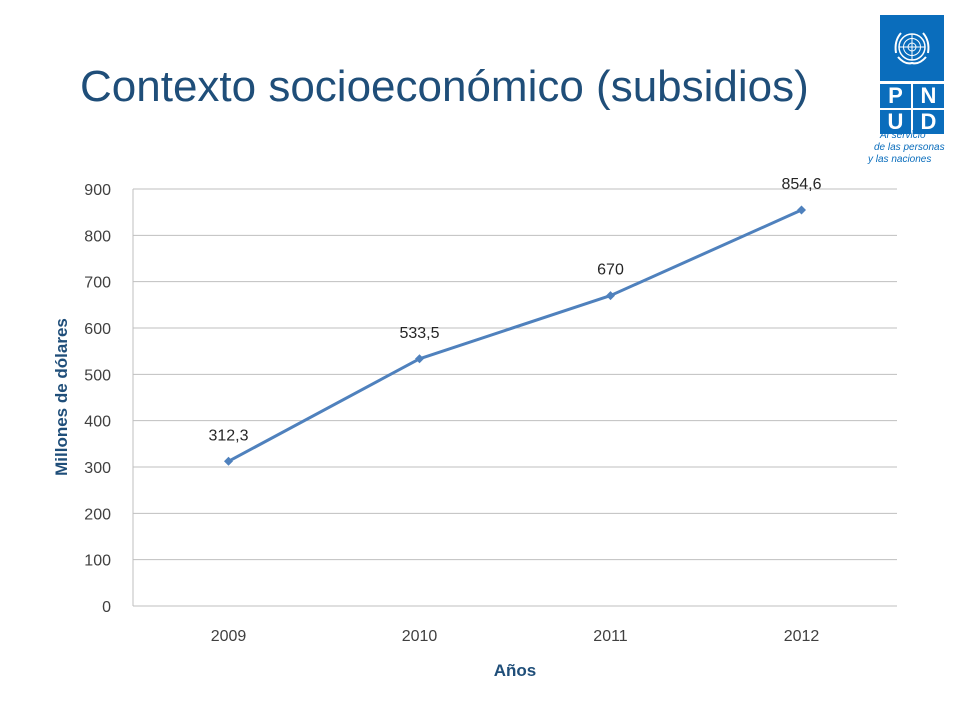 The image size is (960, 720). What do you see at coordinates (912, 108) in the screenshot?
I see `logo-letters: P N U D` at bounding box center [912, 108].